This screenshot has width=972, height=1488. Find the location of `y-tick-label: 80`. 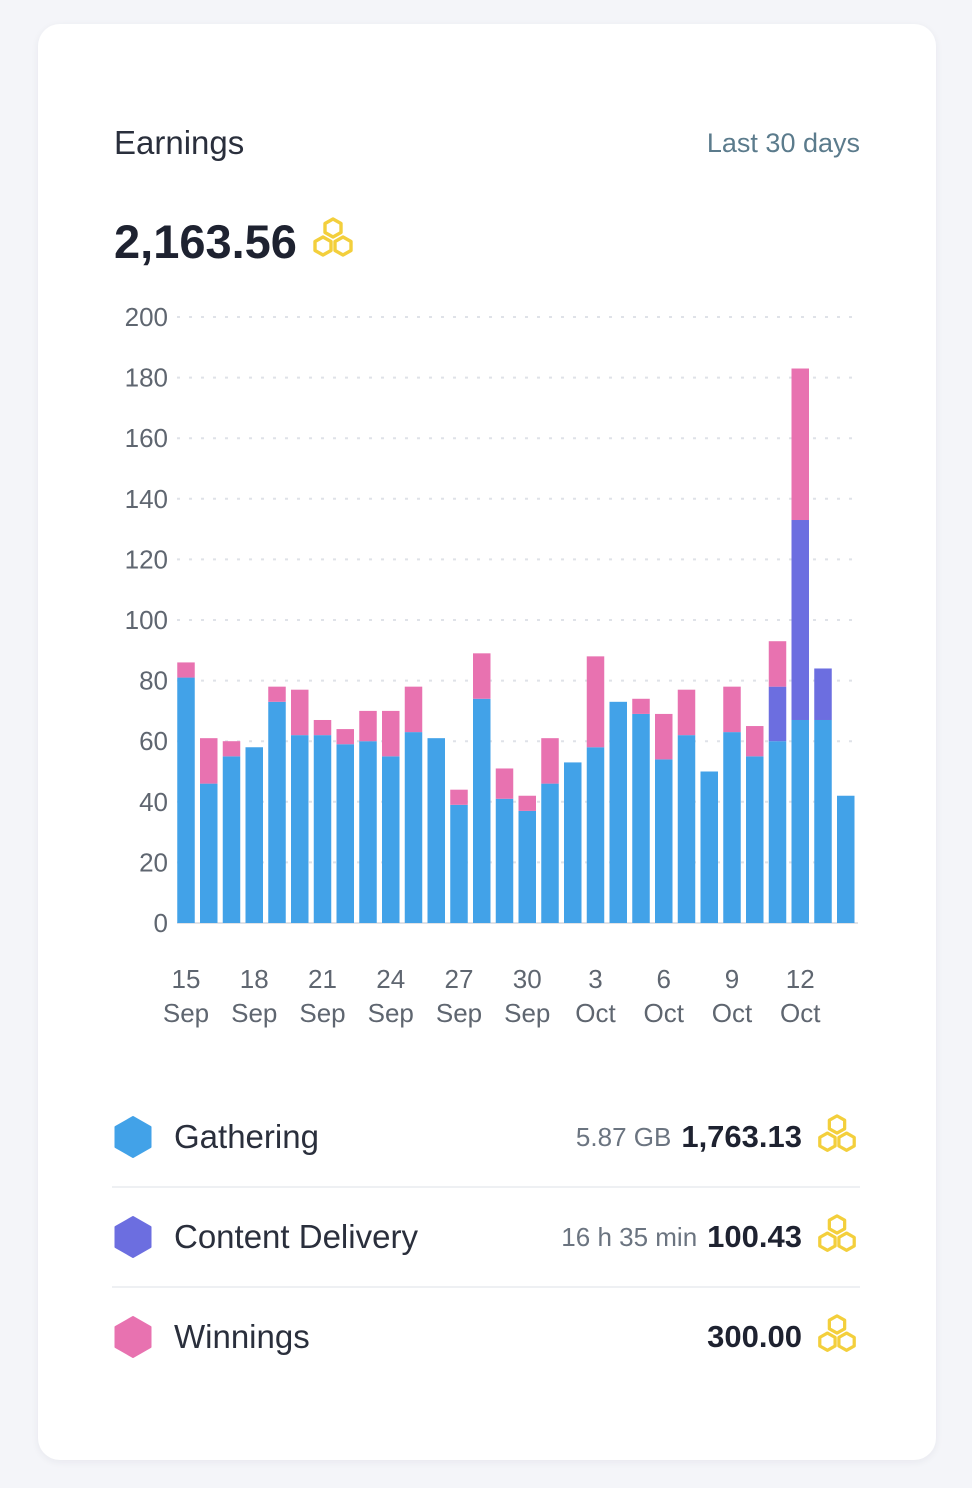

y-tick-label: 80 is located at coordinates (153, 681).